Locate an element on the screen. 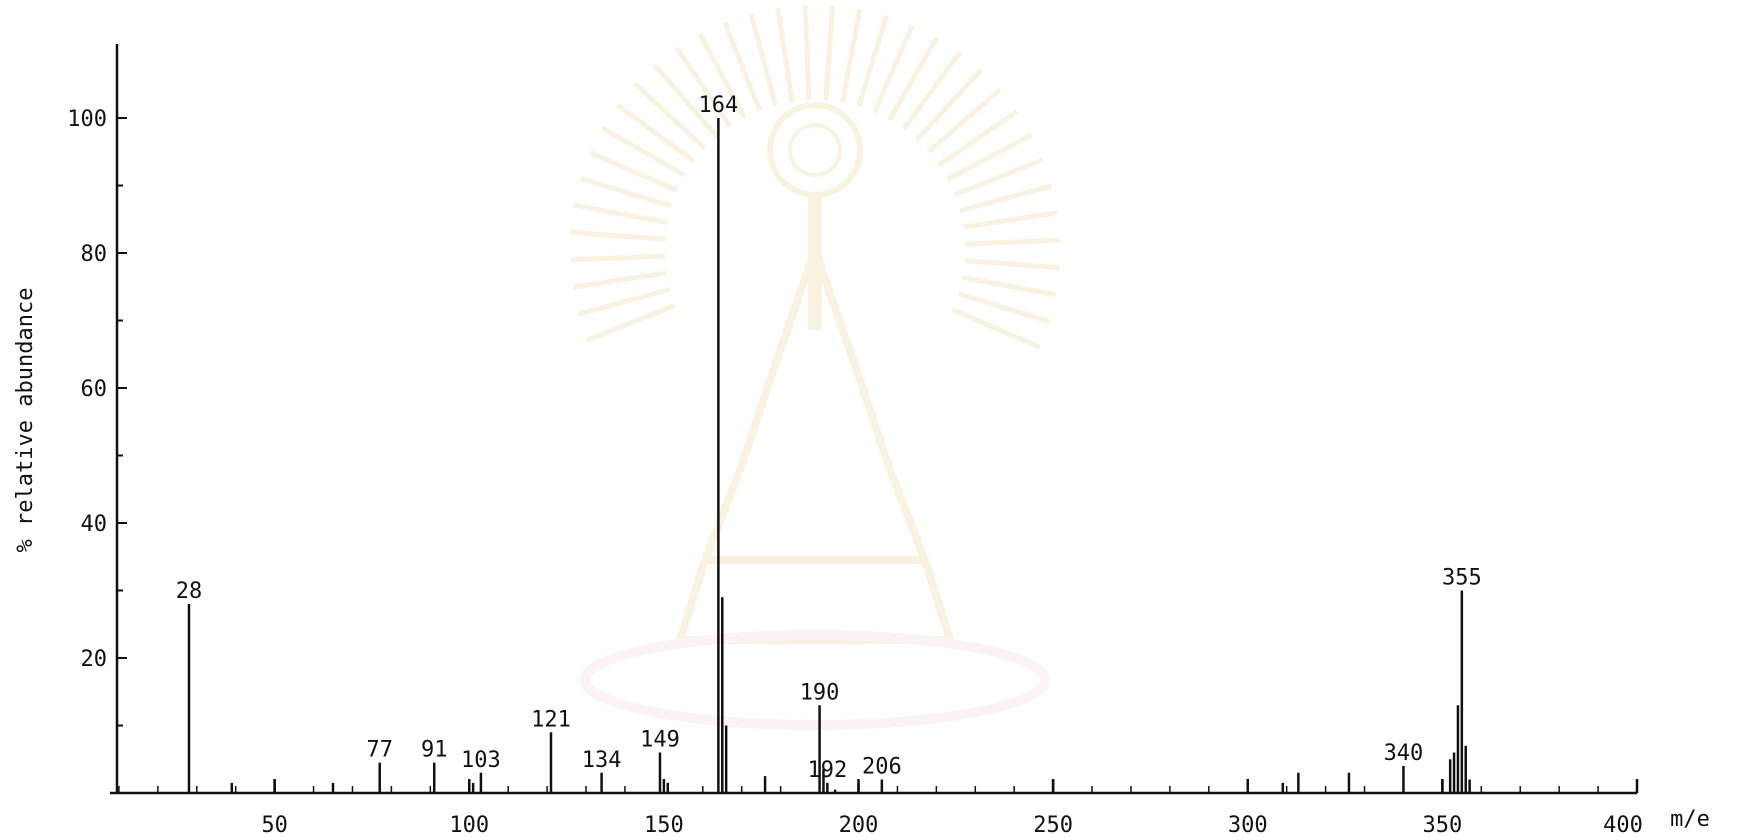 The image size is (1737, 837). peak-label: 103 is located at coordinates (481, 760).